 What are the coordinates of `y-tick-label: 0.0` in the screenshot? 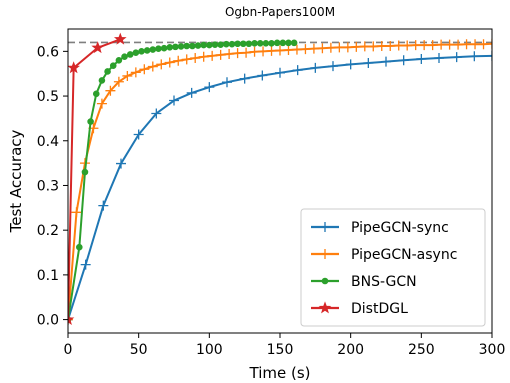 It's located at (48, 321).